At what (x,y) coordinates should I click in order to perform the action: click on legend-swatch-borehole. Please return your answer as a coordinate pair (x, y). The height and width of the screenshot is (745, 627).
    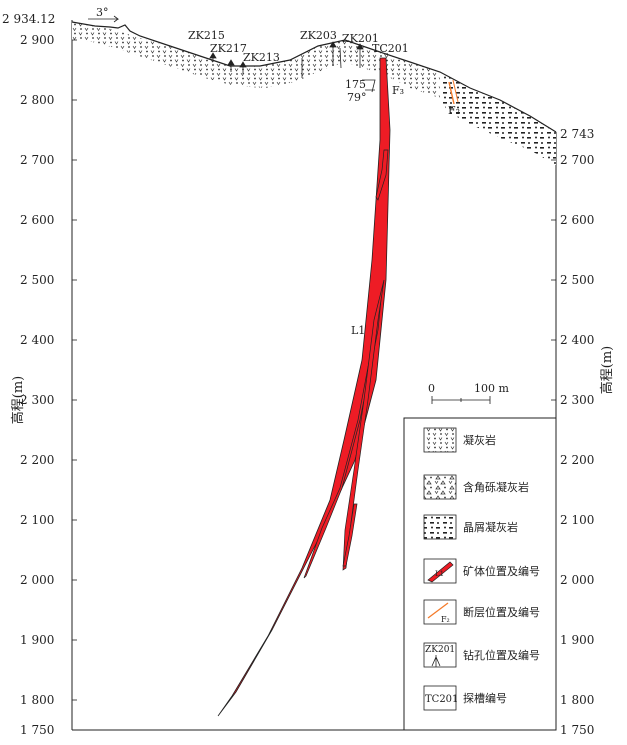
    Looking at the image, I should click on (436, 661).